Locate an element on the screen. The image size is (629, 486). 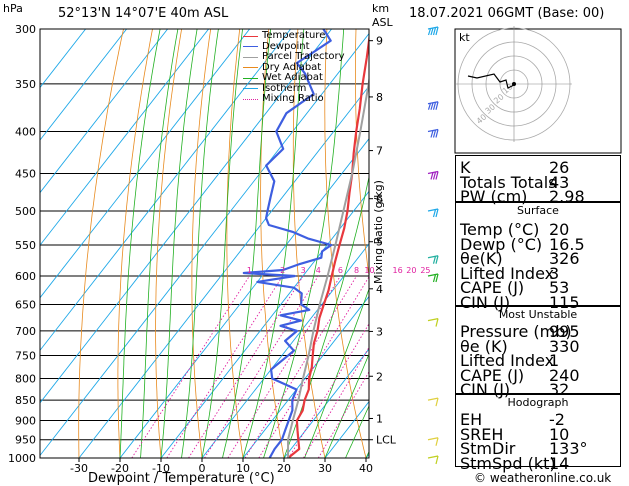
pressure-tick-label: 700 is located at coordinates (25, 331).